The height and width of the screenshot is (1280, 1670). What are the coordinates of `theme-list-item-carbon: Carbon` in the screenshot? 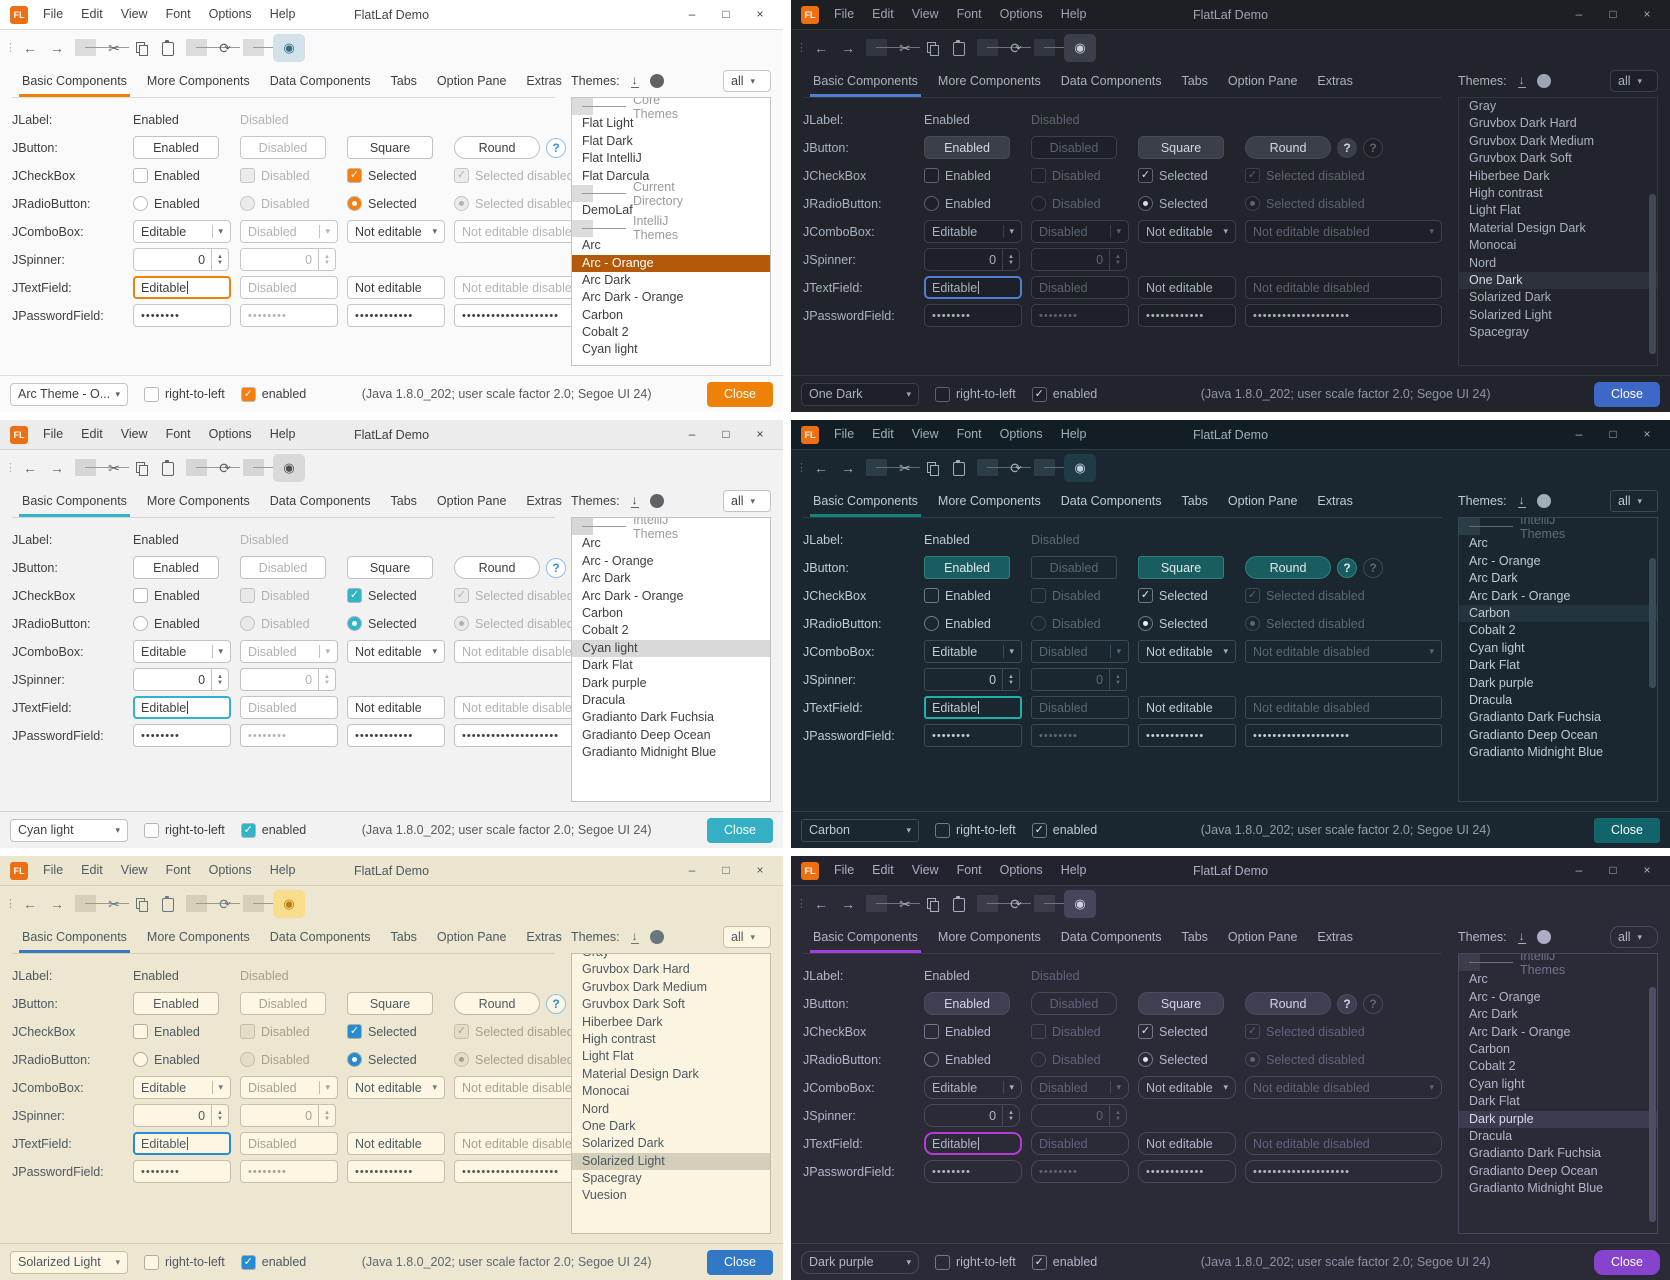 It's located at (602, 314).